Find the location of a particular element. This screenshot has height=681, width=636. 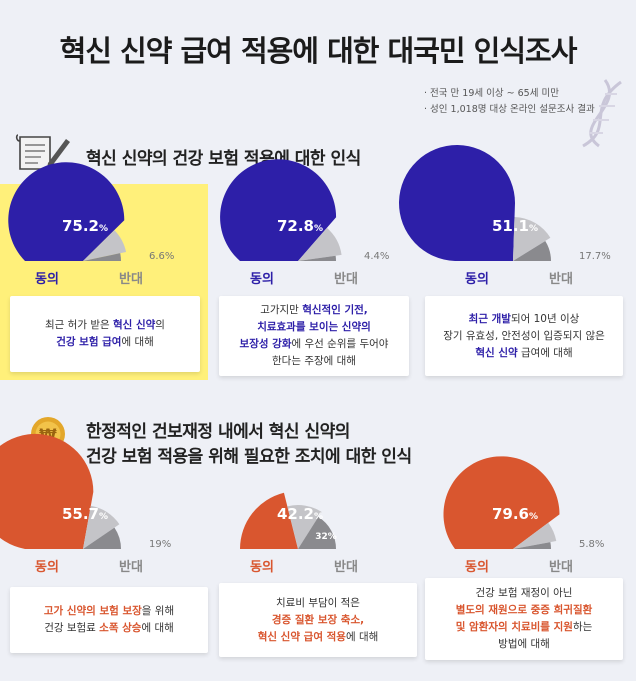

dna-icon is located at coordinates (602, 113).